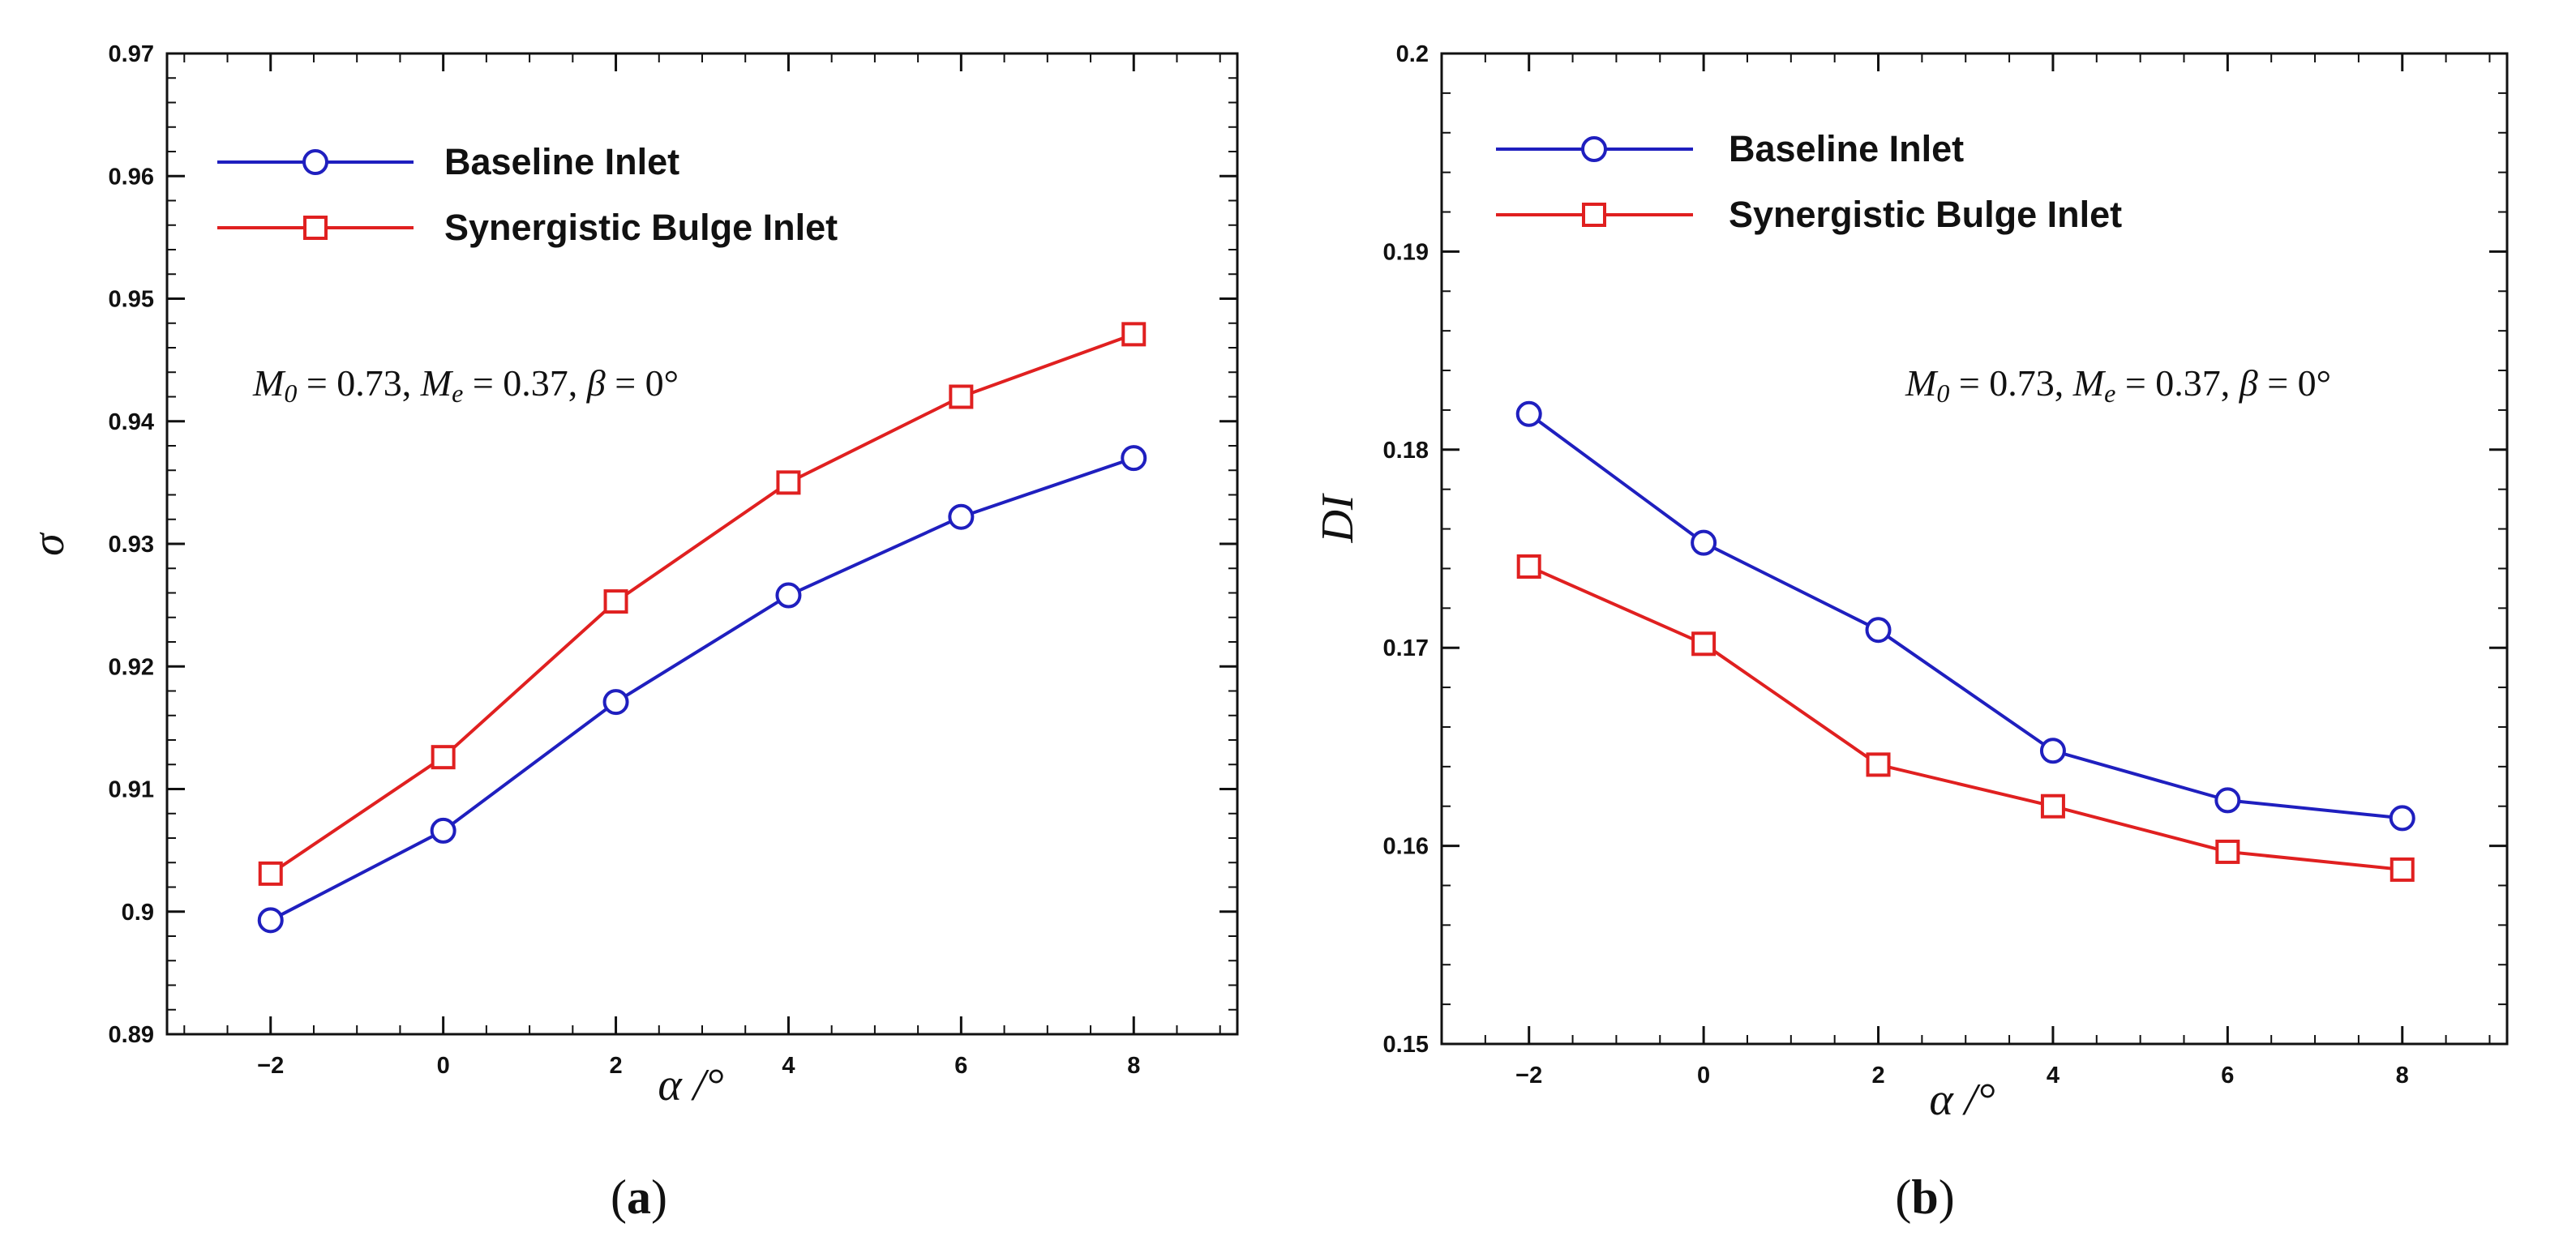  Describe the element at coordinates (1338, 518) in the screenshot. I see `y-axis-title-b: DI` at that location.